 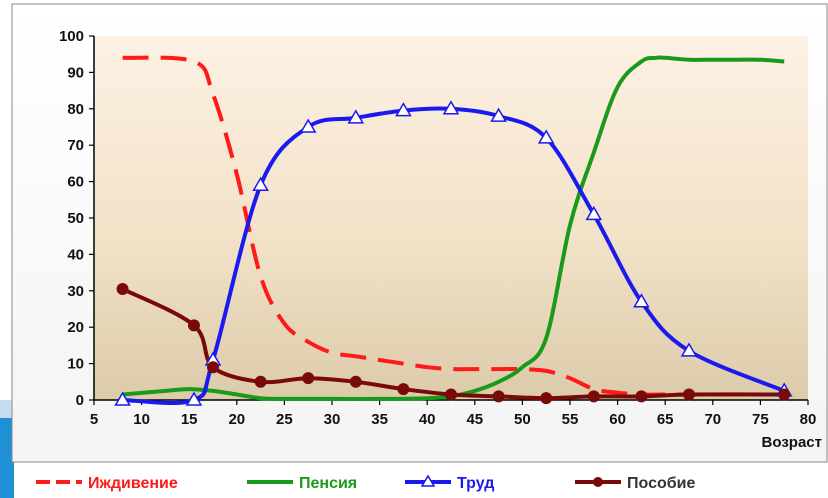 What do you see at coordinates (75, 109) in the screenshot?
I see `y-tick-label: 80` at bounding box center [75, 109].